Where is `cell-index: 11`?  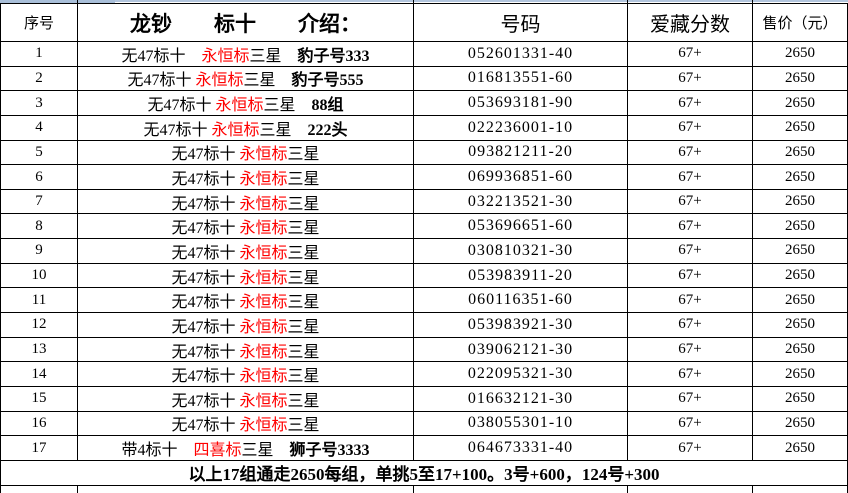 cell-index: 11 is located at coordinates (39, 300).